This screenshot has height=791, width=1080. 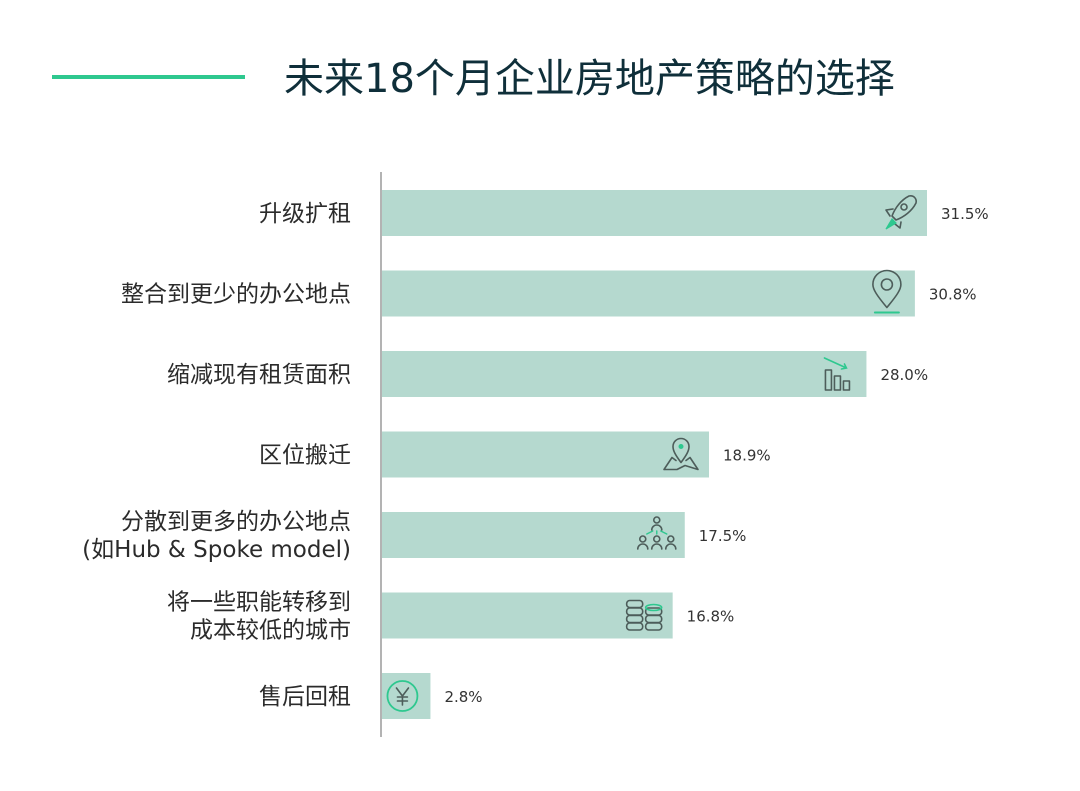 What do you see at coordinates (747, 456) in the screenshot?
I see `value-label: 18.9%` at bounding box center [747, 456].